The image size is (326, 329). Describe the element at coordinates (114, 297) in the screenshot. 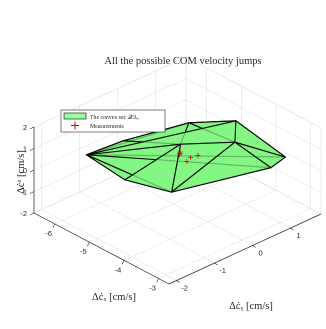

I see `x-axis-label: Δċₓ [cm/s]` at that location.